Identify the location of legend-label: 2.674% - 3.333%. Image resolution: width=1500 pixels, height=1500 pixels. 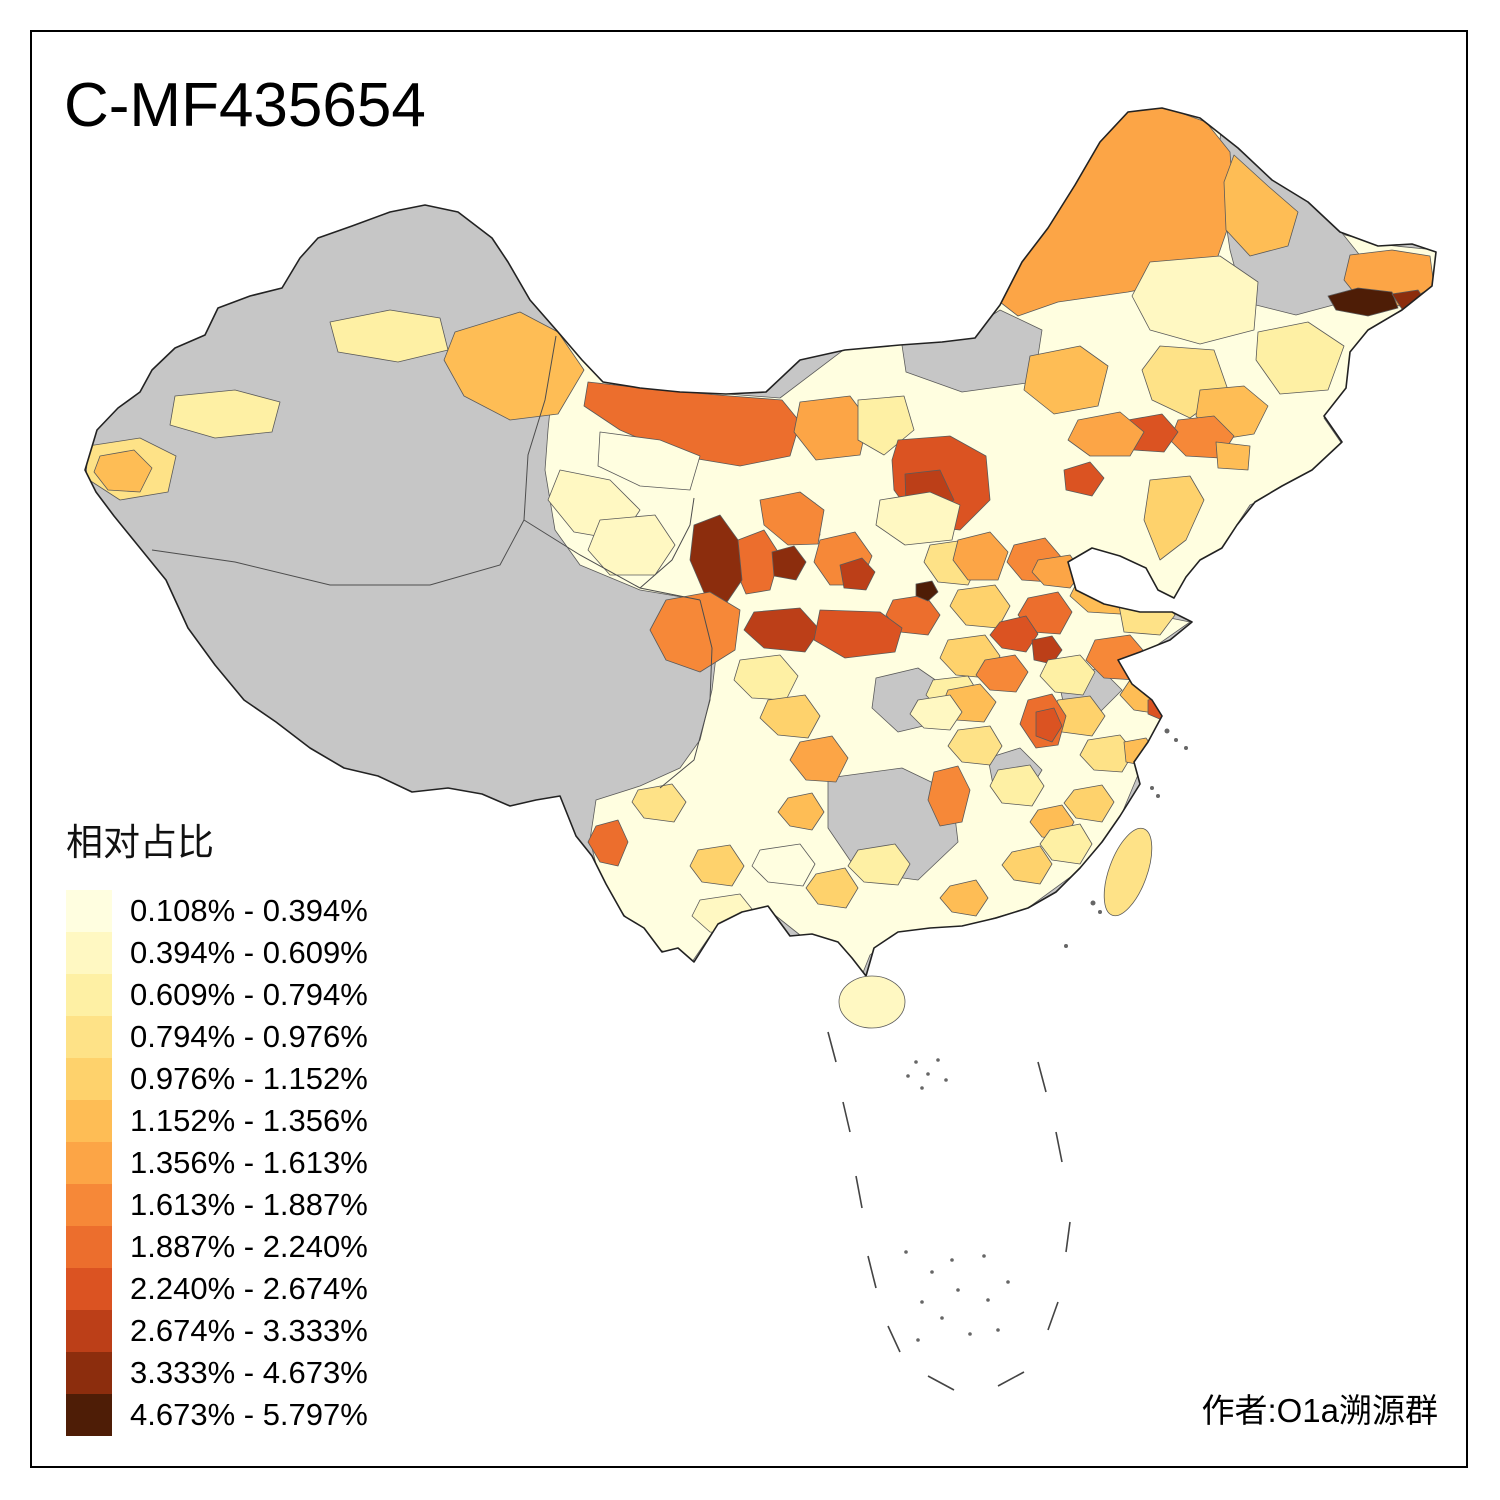
(249, 1330).